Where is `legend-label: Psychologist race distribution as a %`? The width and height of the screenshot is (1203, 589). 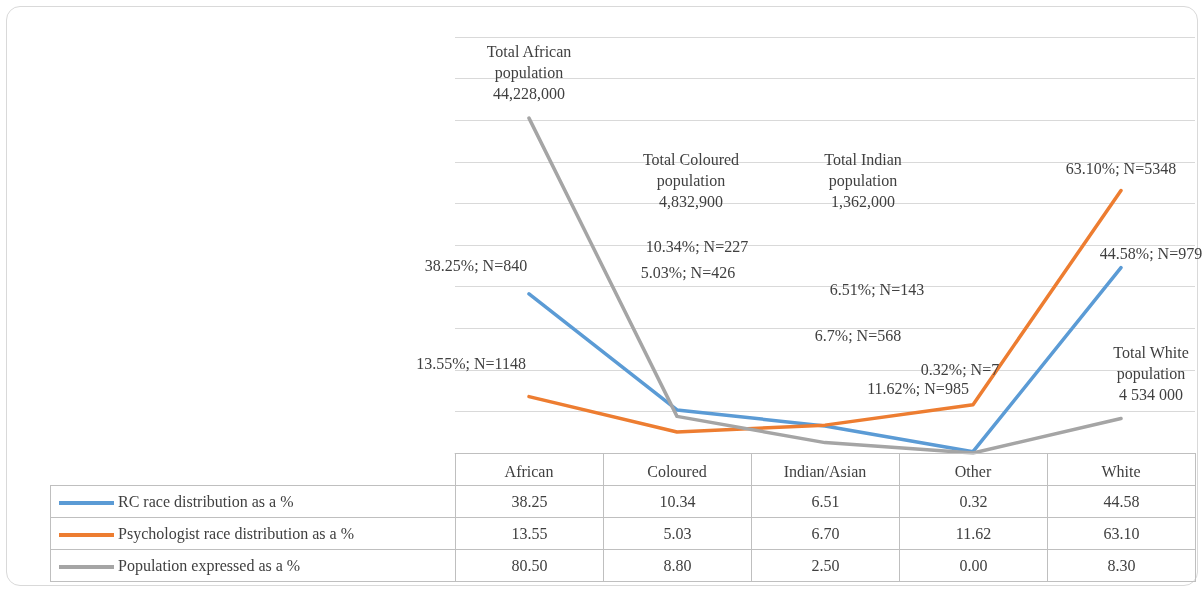
legend-label: Psychologist race distribution as a % is located at coordinates (236, 533).